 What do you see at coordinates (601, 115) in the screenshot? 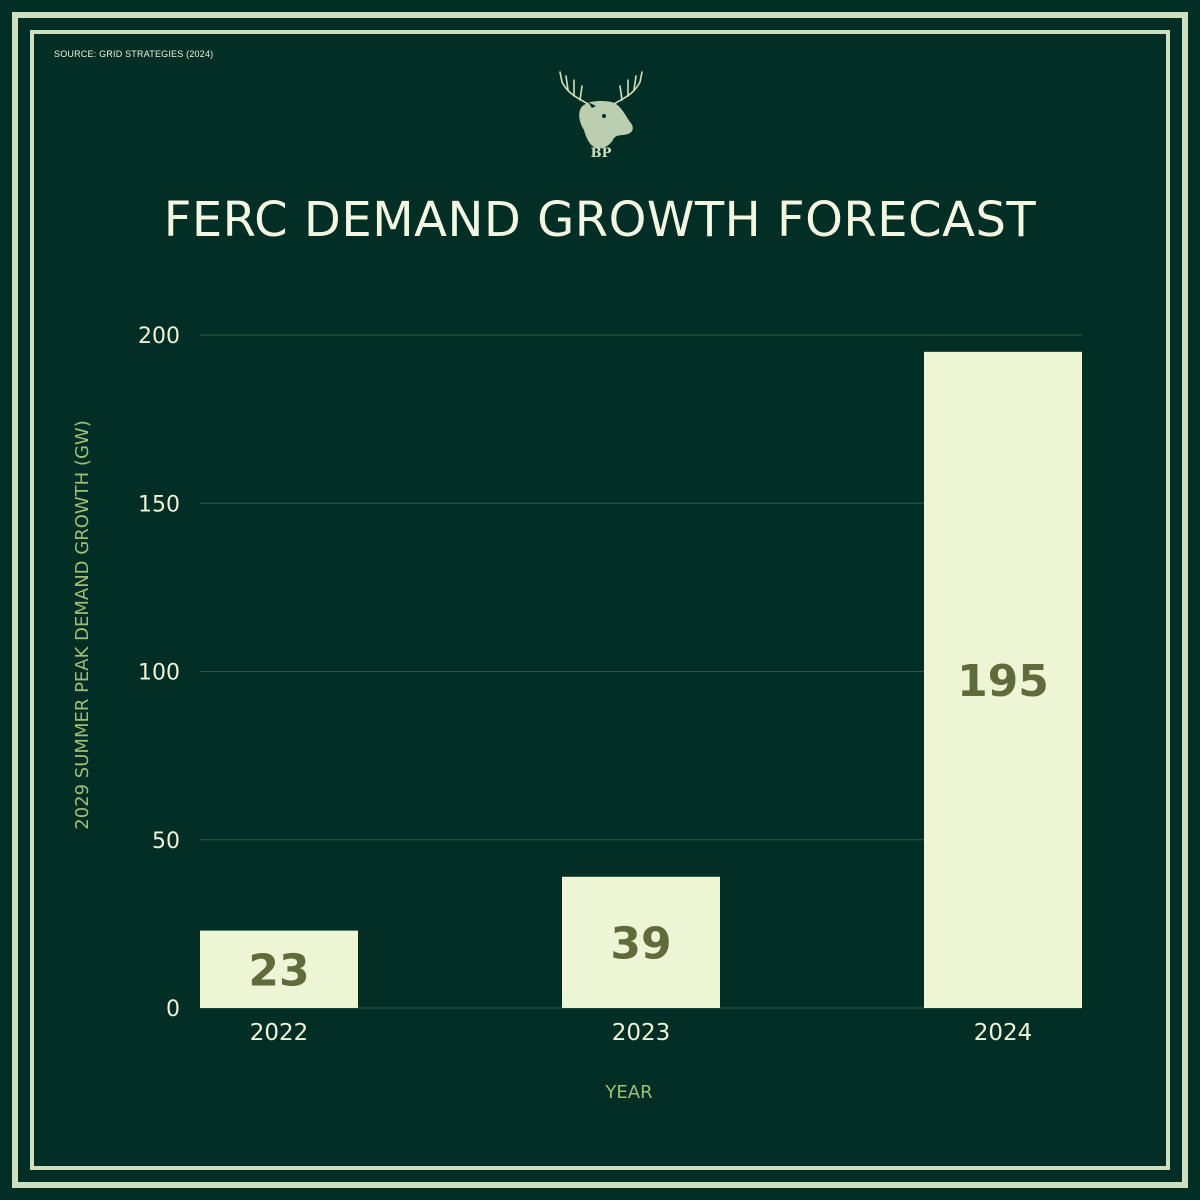
I see `moose-head-icon: BP` at bounding box center [601, 115].